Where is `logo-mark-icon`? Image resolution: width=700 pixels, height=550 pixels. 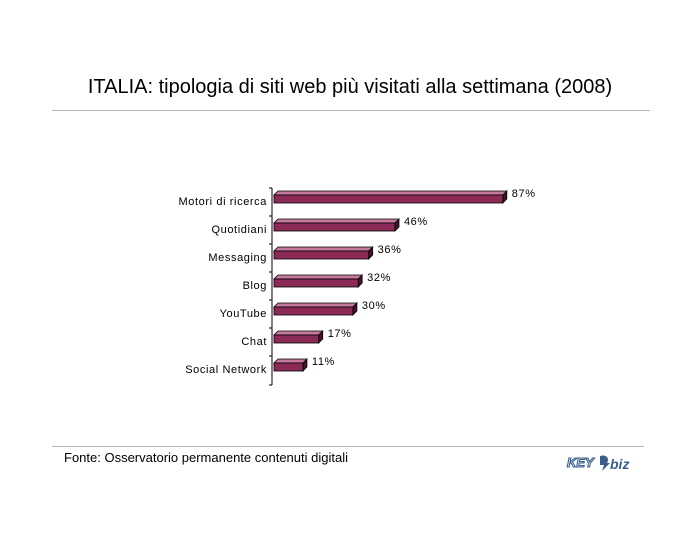 logo-mark-icon is located at coordinates (605, 463).